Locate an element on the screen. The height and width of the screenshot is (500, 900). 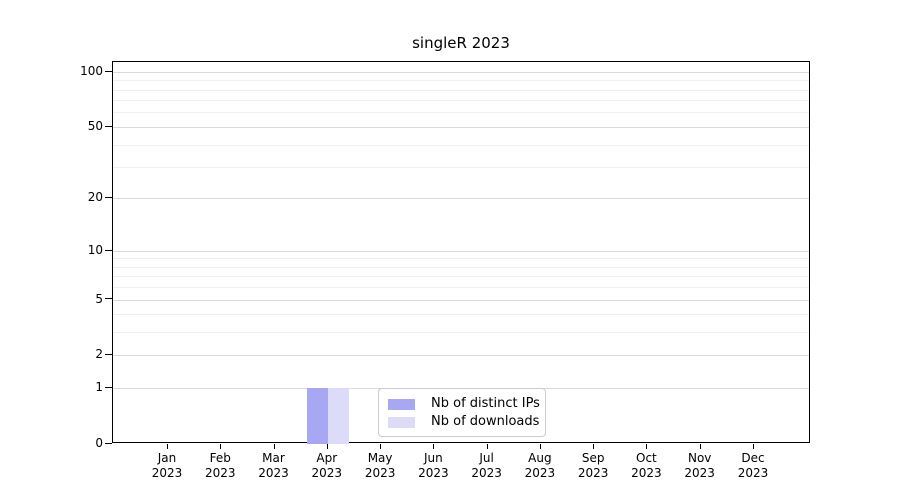
x-tick-label-jan: Jan 2023 is located at coordinates (167, 466).